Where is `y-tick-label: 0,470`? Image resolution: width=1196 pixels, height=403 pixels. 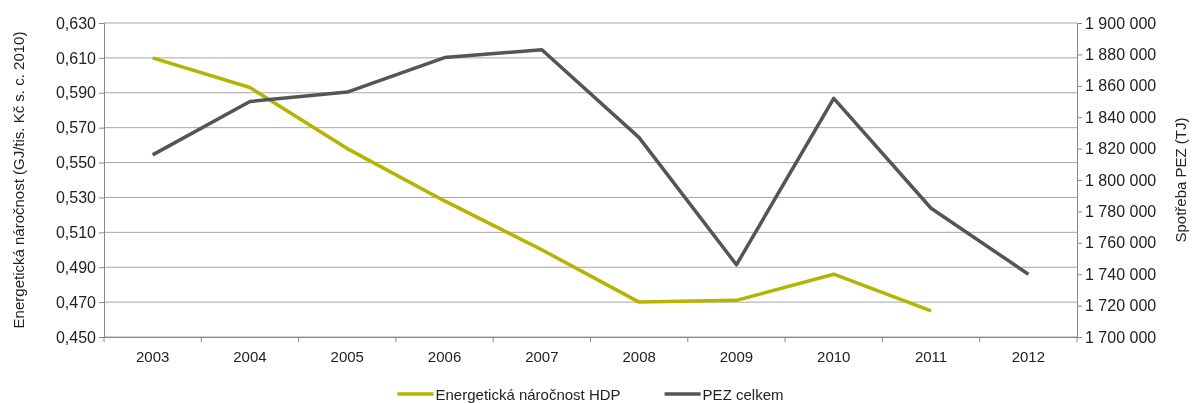
y-tick-label: 0,470 is located at coordinates (76, 302).